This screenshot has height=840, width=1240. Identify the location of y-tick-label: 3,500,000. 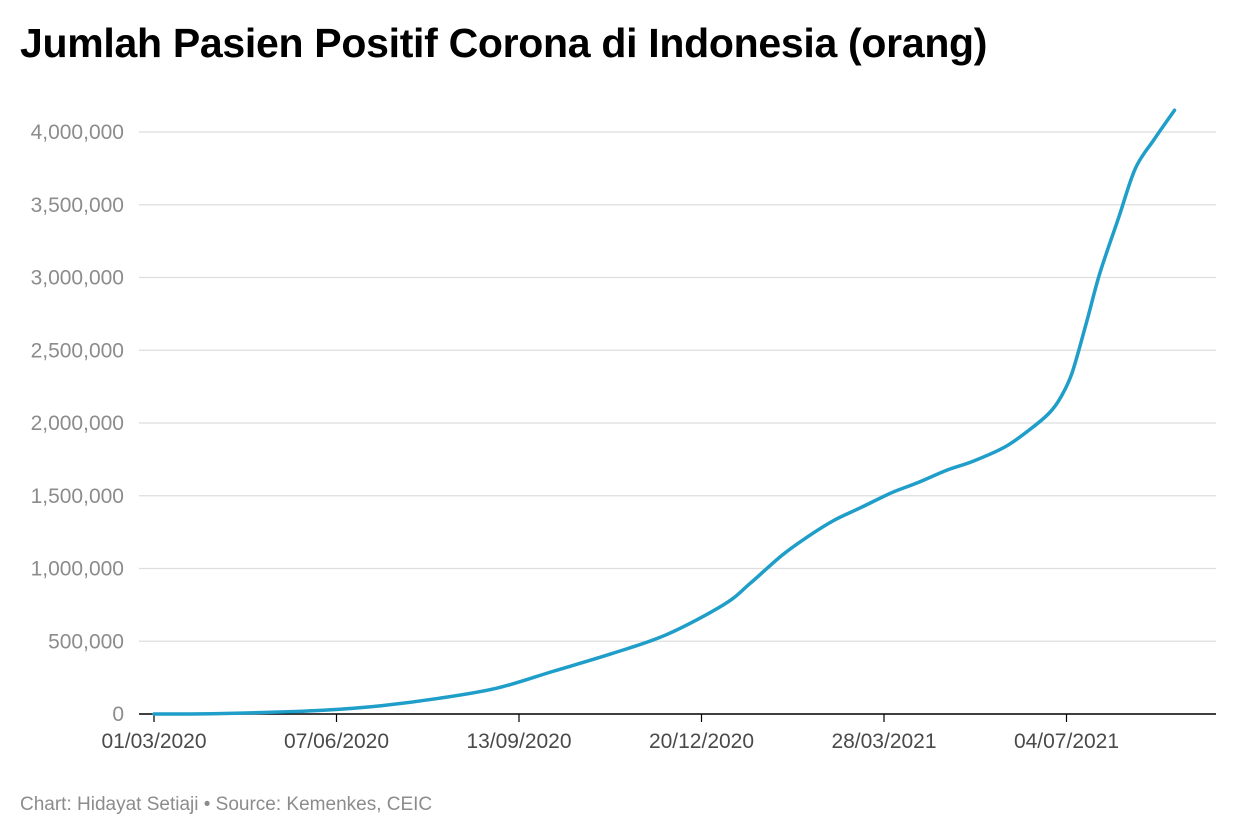
(77, 205).